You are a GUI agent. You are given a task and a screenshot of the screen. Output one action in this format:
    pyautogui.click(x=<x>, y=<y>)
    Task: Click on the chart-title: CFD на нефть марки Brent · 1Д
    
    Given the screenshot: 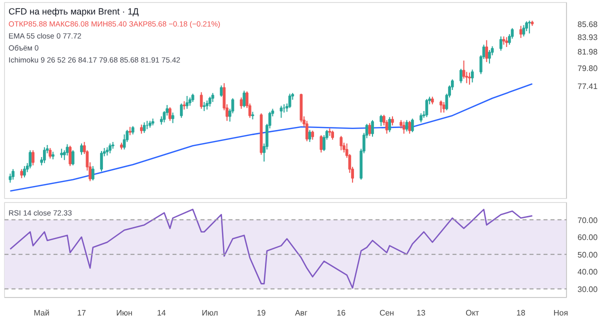 What is the action you would take?
    pyautogui.click(x=73, y=11)
    